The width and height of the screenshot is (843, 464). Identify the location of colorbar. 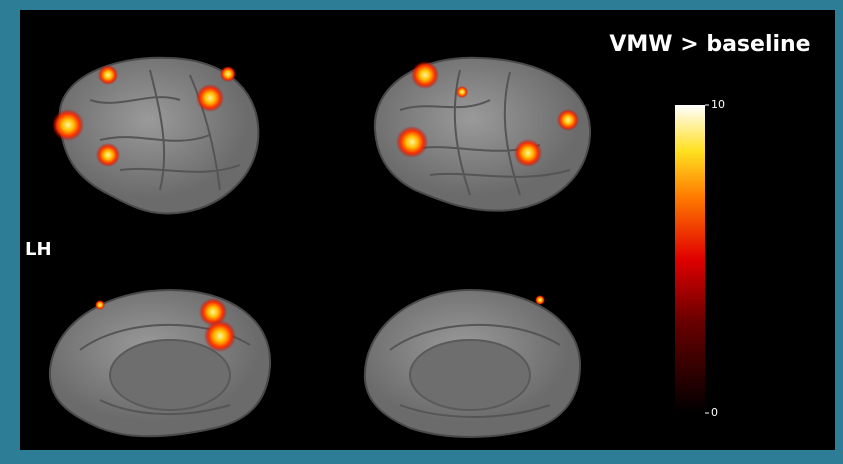
(690, 259).